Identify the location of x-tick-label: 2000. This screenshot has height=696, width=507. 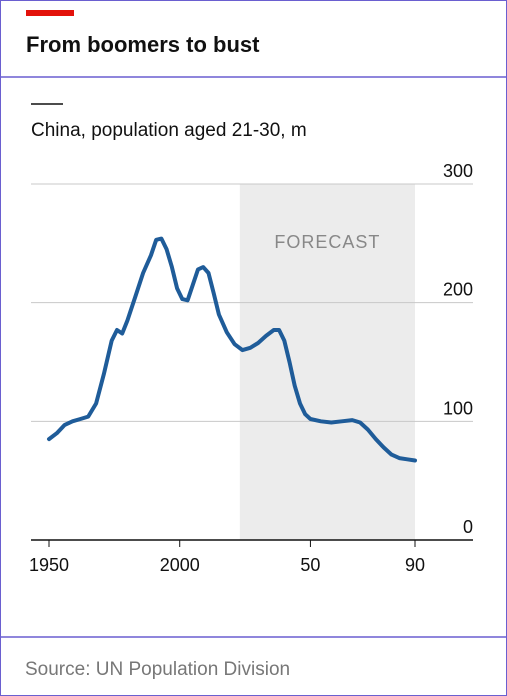
(180, 565).